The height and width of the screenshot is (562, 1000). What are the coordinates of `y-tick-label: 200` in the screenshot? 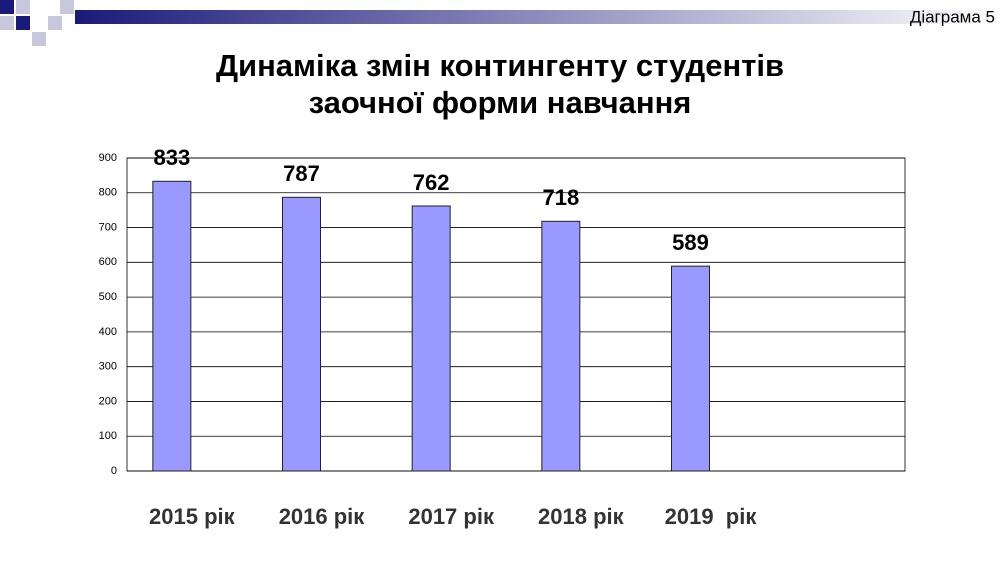 It's located at (108, 401).